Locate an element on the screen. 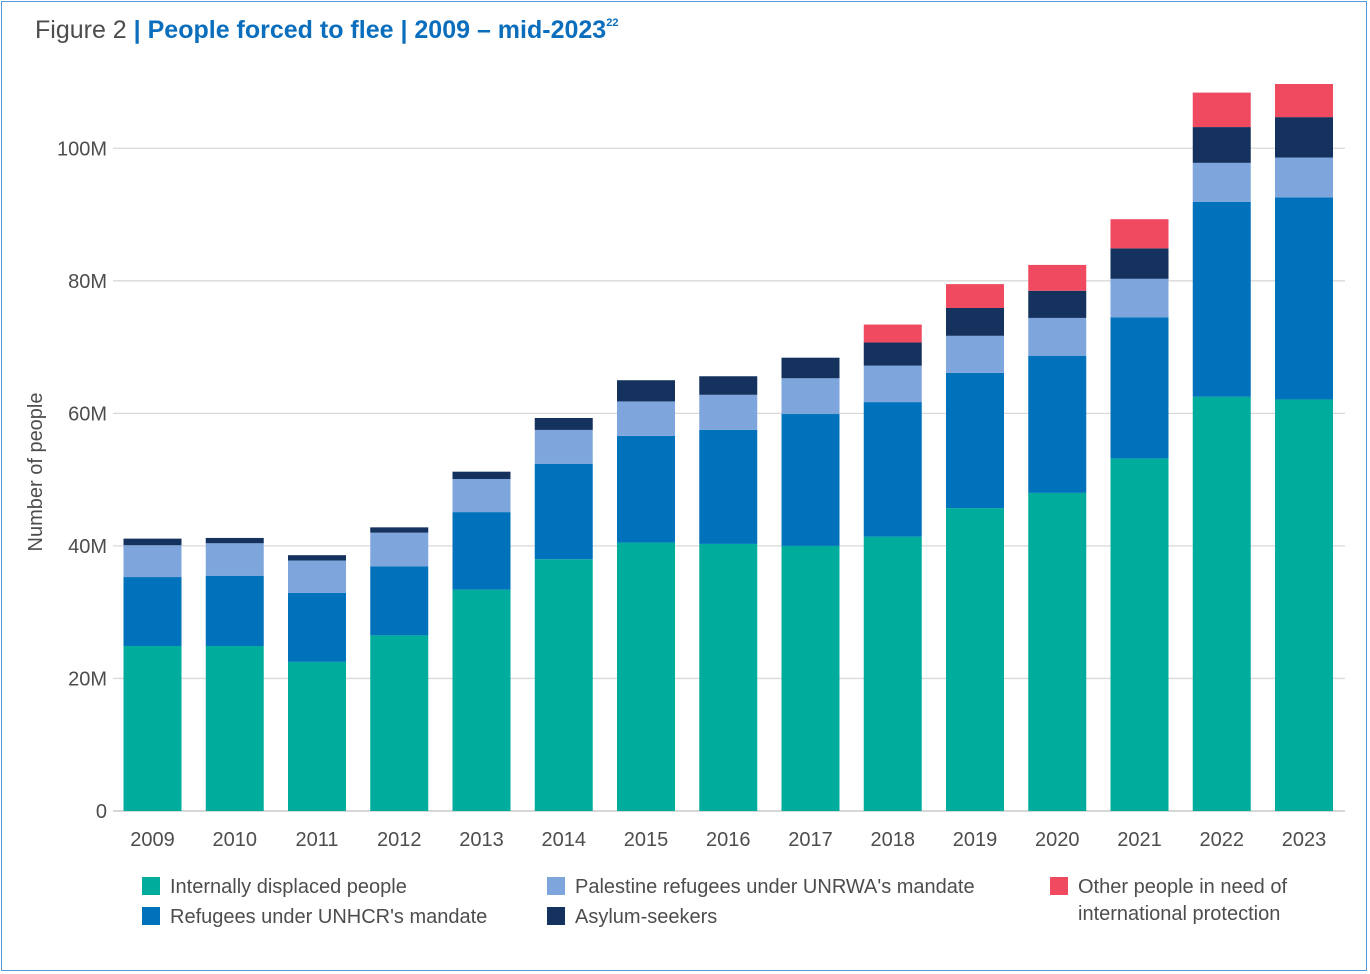 The width and height of the screenshot is (1370, 974). figure-number: Figure 2 is located at coordinates (81, 30).